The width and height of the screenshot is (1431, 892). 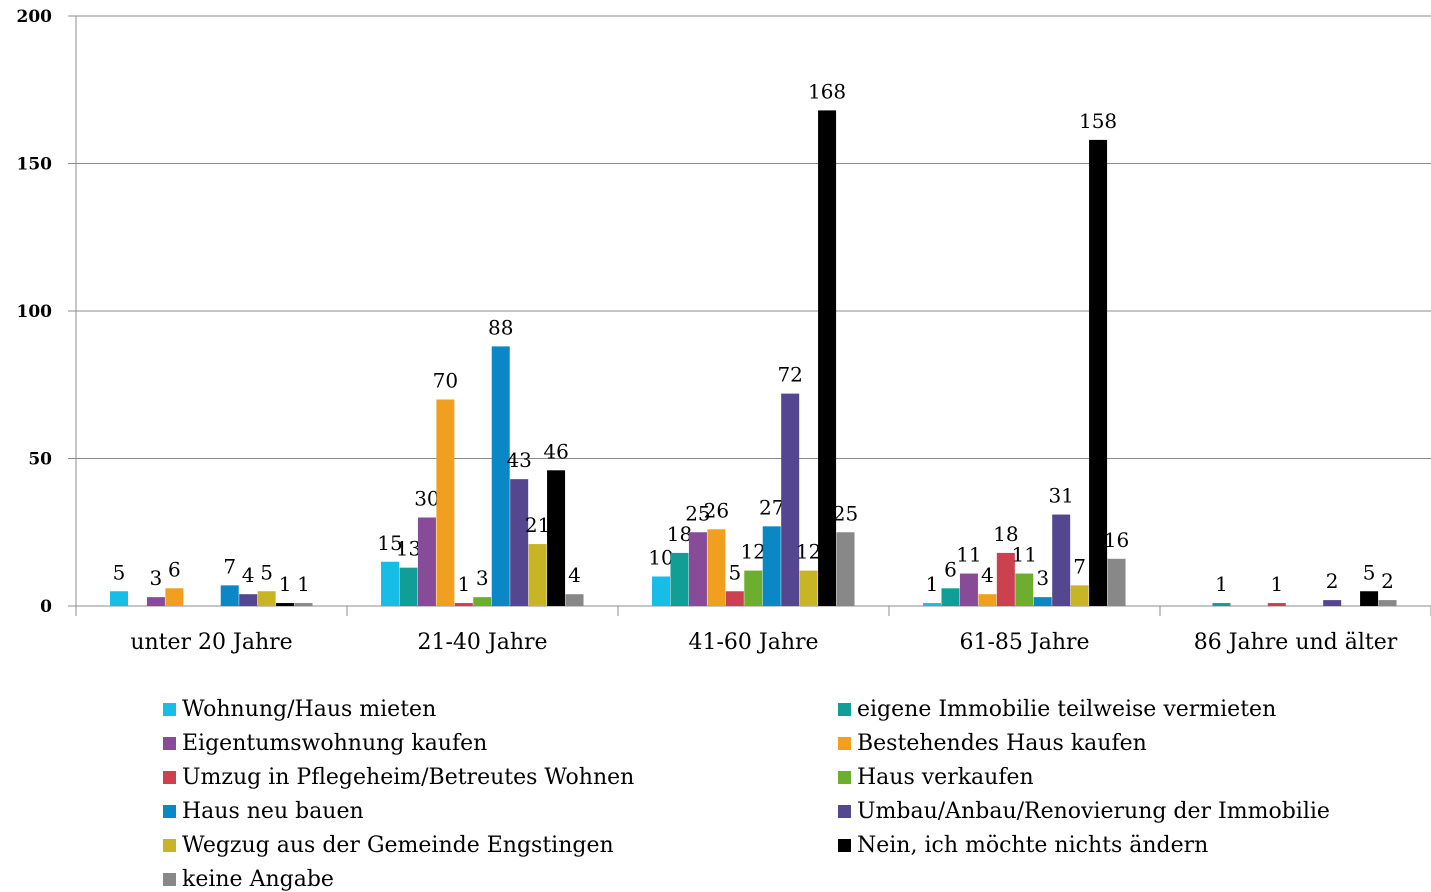 I want to click on data-label: 16, so click(x=1116, y=540).